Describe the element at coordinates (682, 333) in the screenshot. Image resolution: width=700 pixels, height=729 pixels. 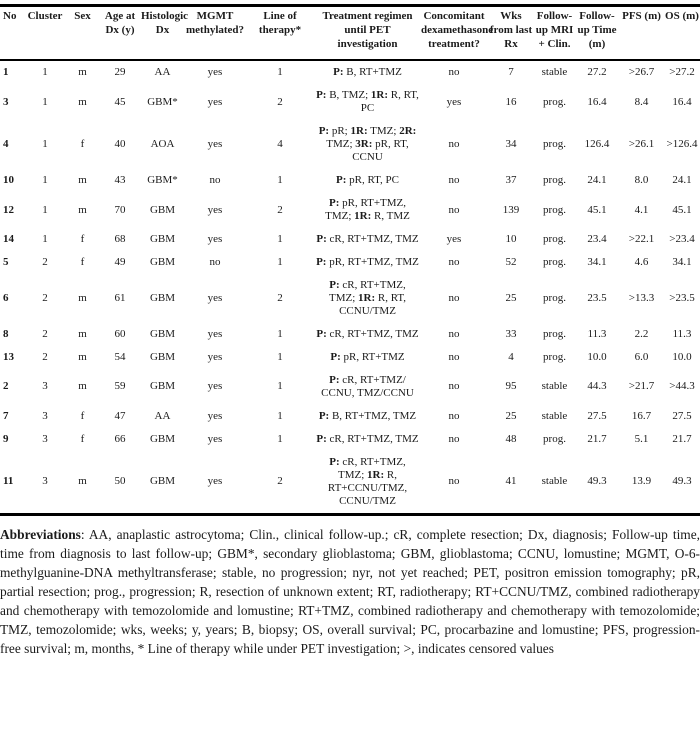
I see `cell-os: 11.3` at that location.